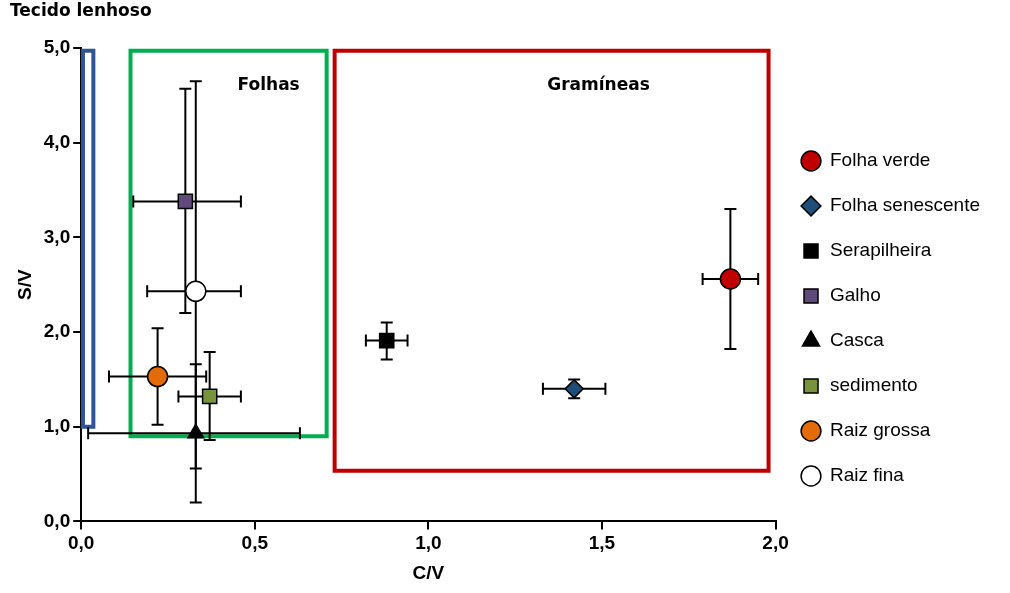 The height and width of the screenshot is (593, 1010). Describe the element at coordinates (598, 84) in the screenshot. I see `annotation: Gramíneas` at that location.